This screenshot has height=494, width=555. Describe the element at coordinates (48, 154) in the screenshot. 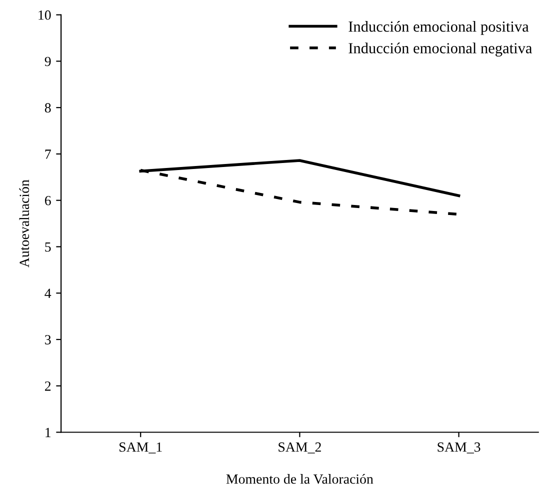

I see `y-tick-label: 7` at that location.